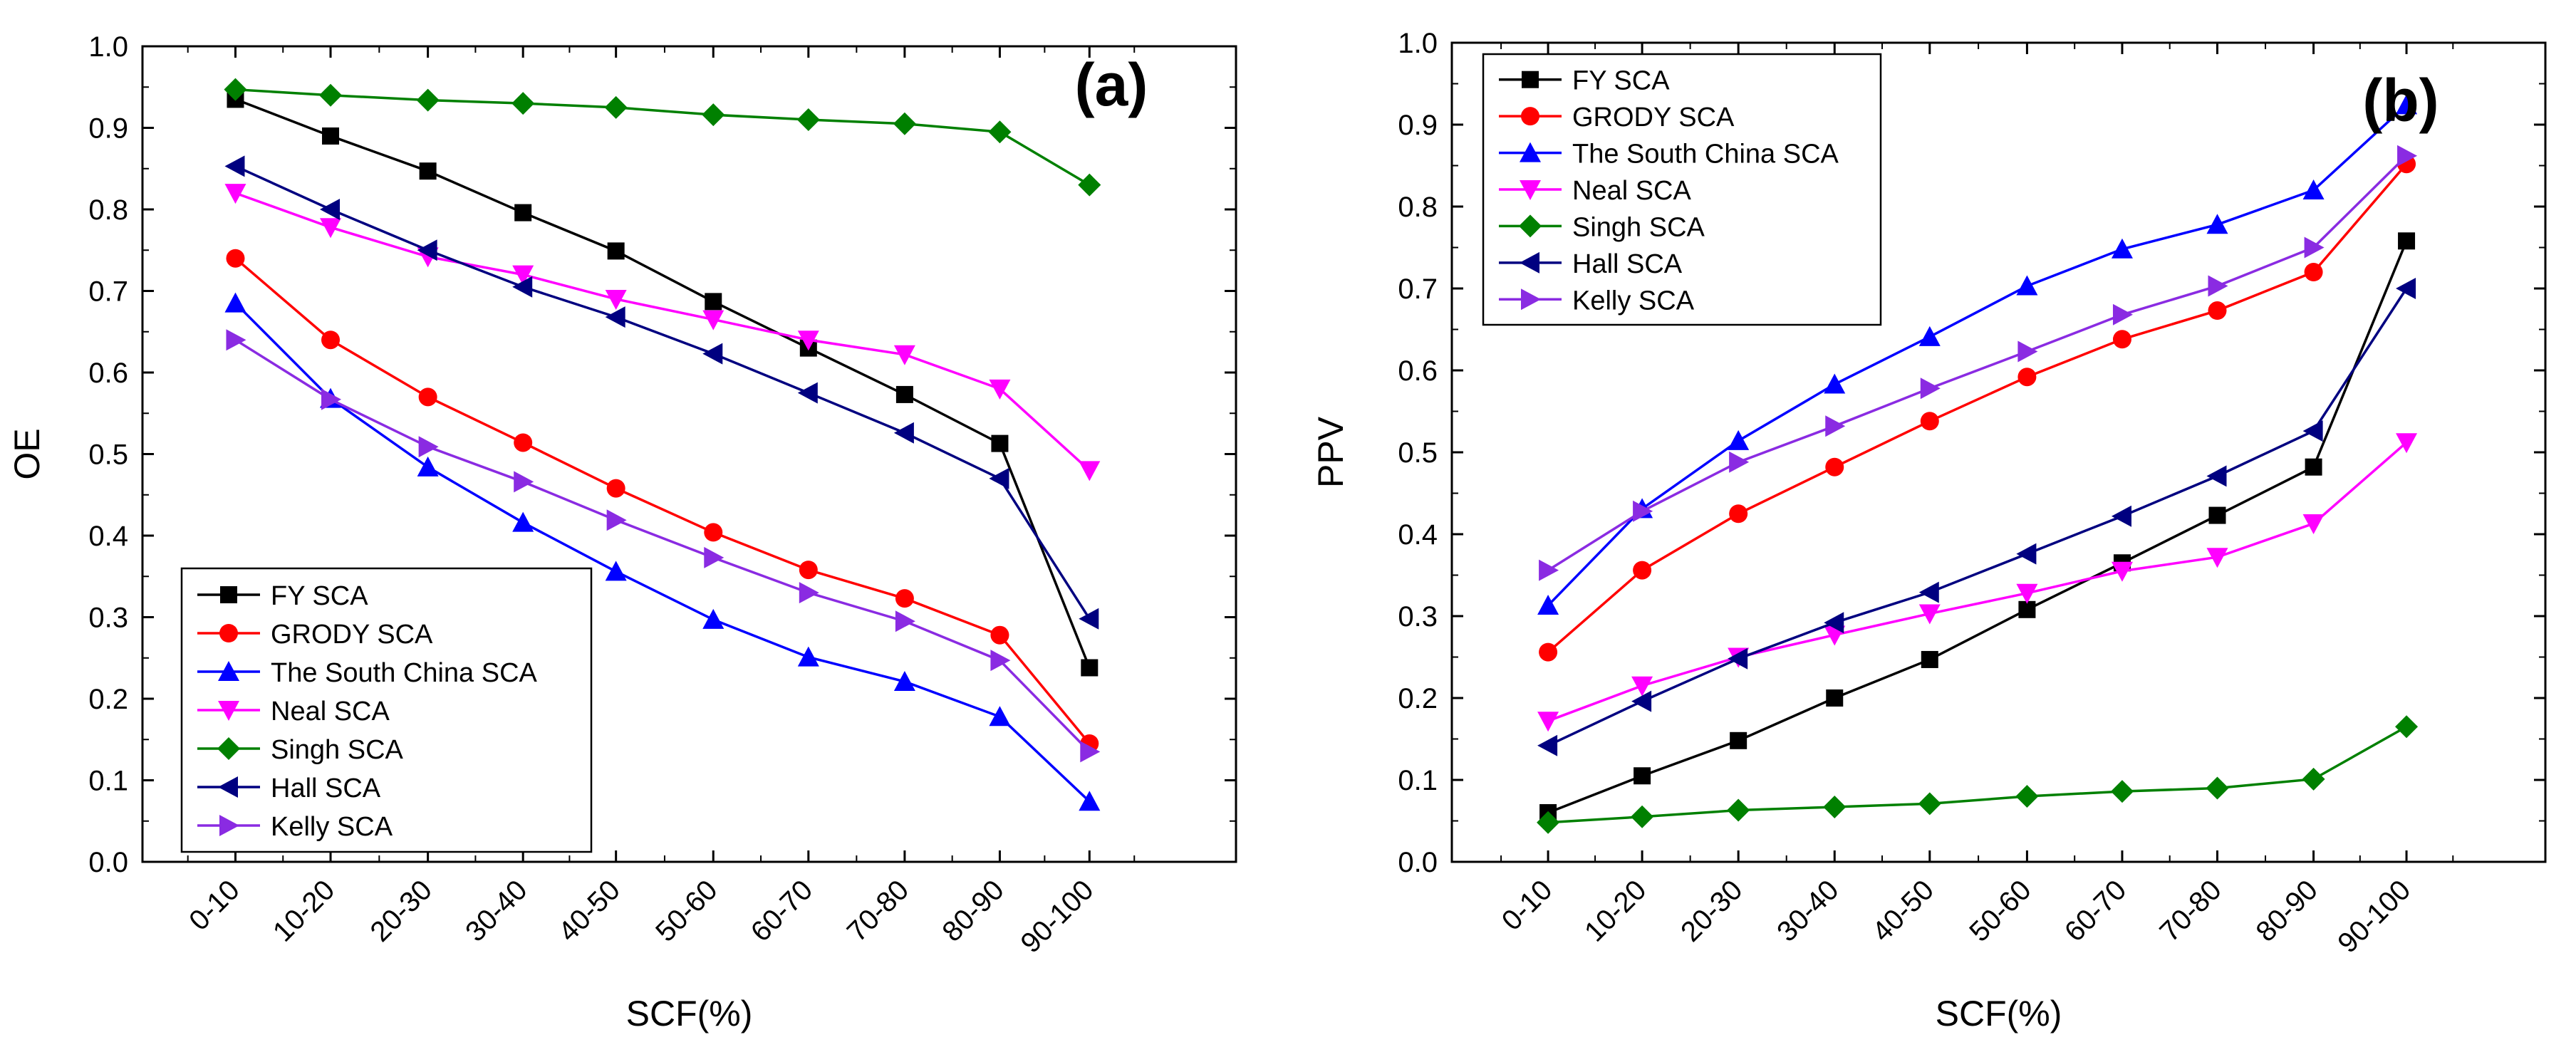 The width and height of the screenshot is (2576, 1057). I want to click on legend-item: FY SCA, so click(282, 596).